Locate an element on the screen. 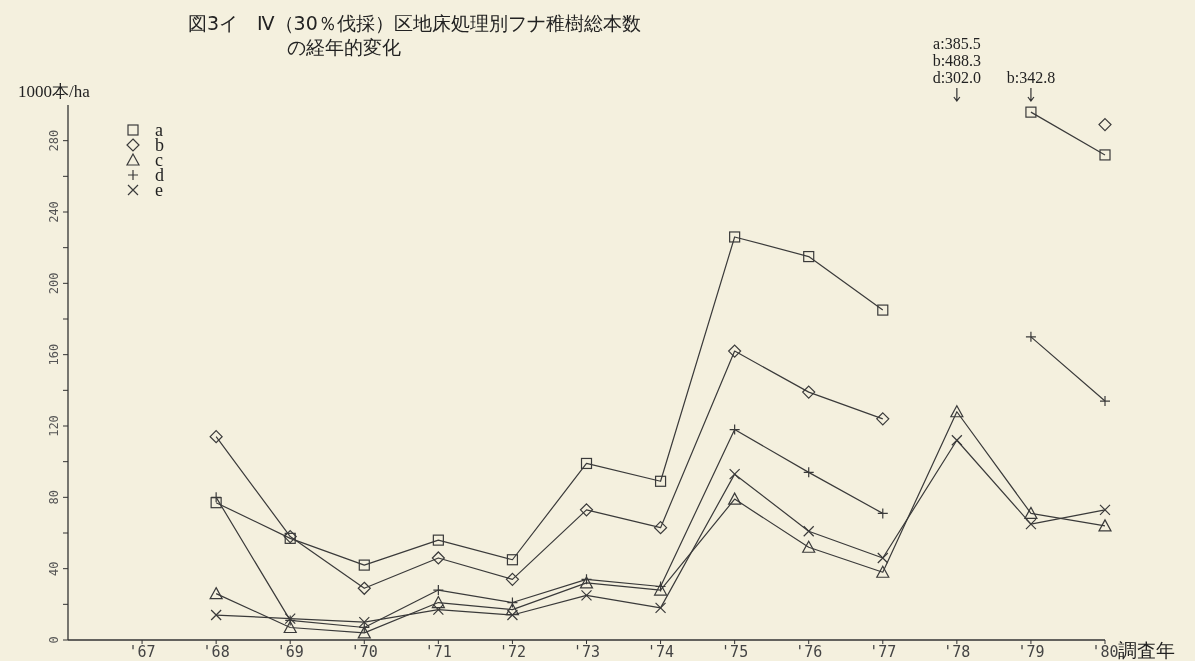 This screenshot has width=1195, height=661. y-tick-label: 240 is located at coordinates (54, 212).